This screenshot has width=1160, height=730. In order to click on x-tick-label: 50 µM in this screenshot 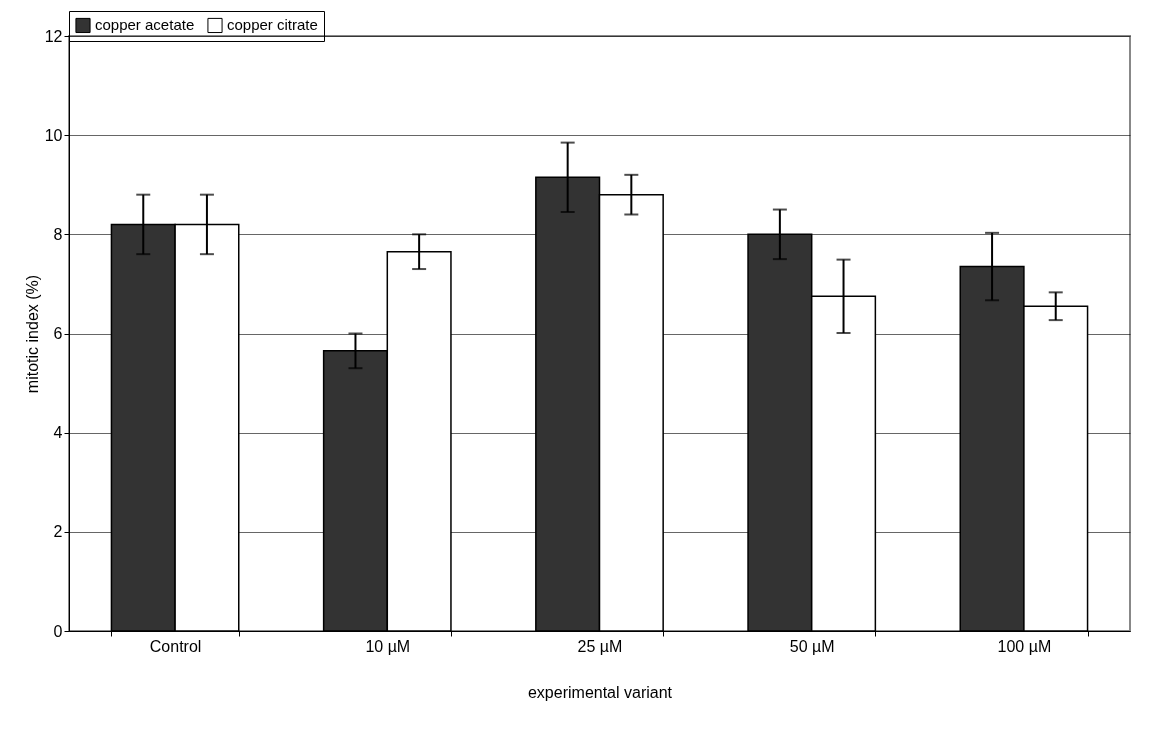, I will do `click(812, 646)`.